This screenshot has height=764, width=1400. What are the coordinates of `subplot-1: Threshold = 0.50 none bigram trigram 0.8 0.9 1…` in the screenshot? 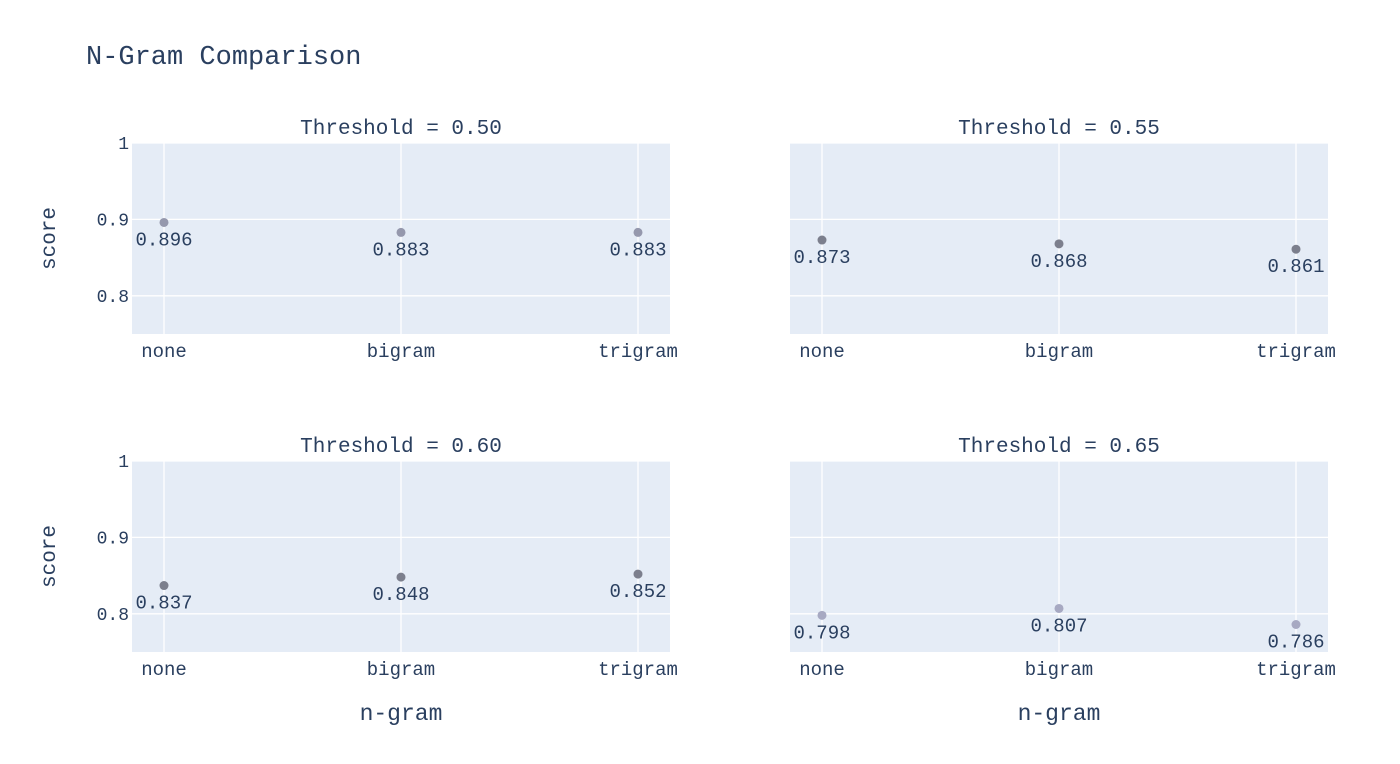 It's located at (358, 240).